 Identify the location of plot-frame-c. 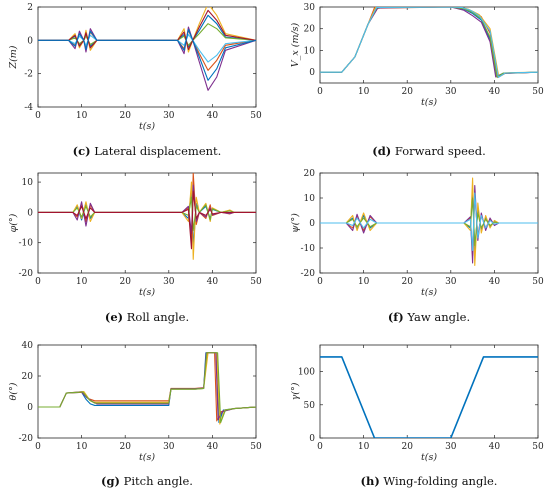
(147, 57).